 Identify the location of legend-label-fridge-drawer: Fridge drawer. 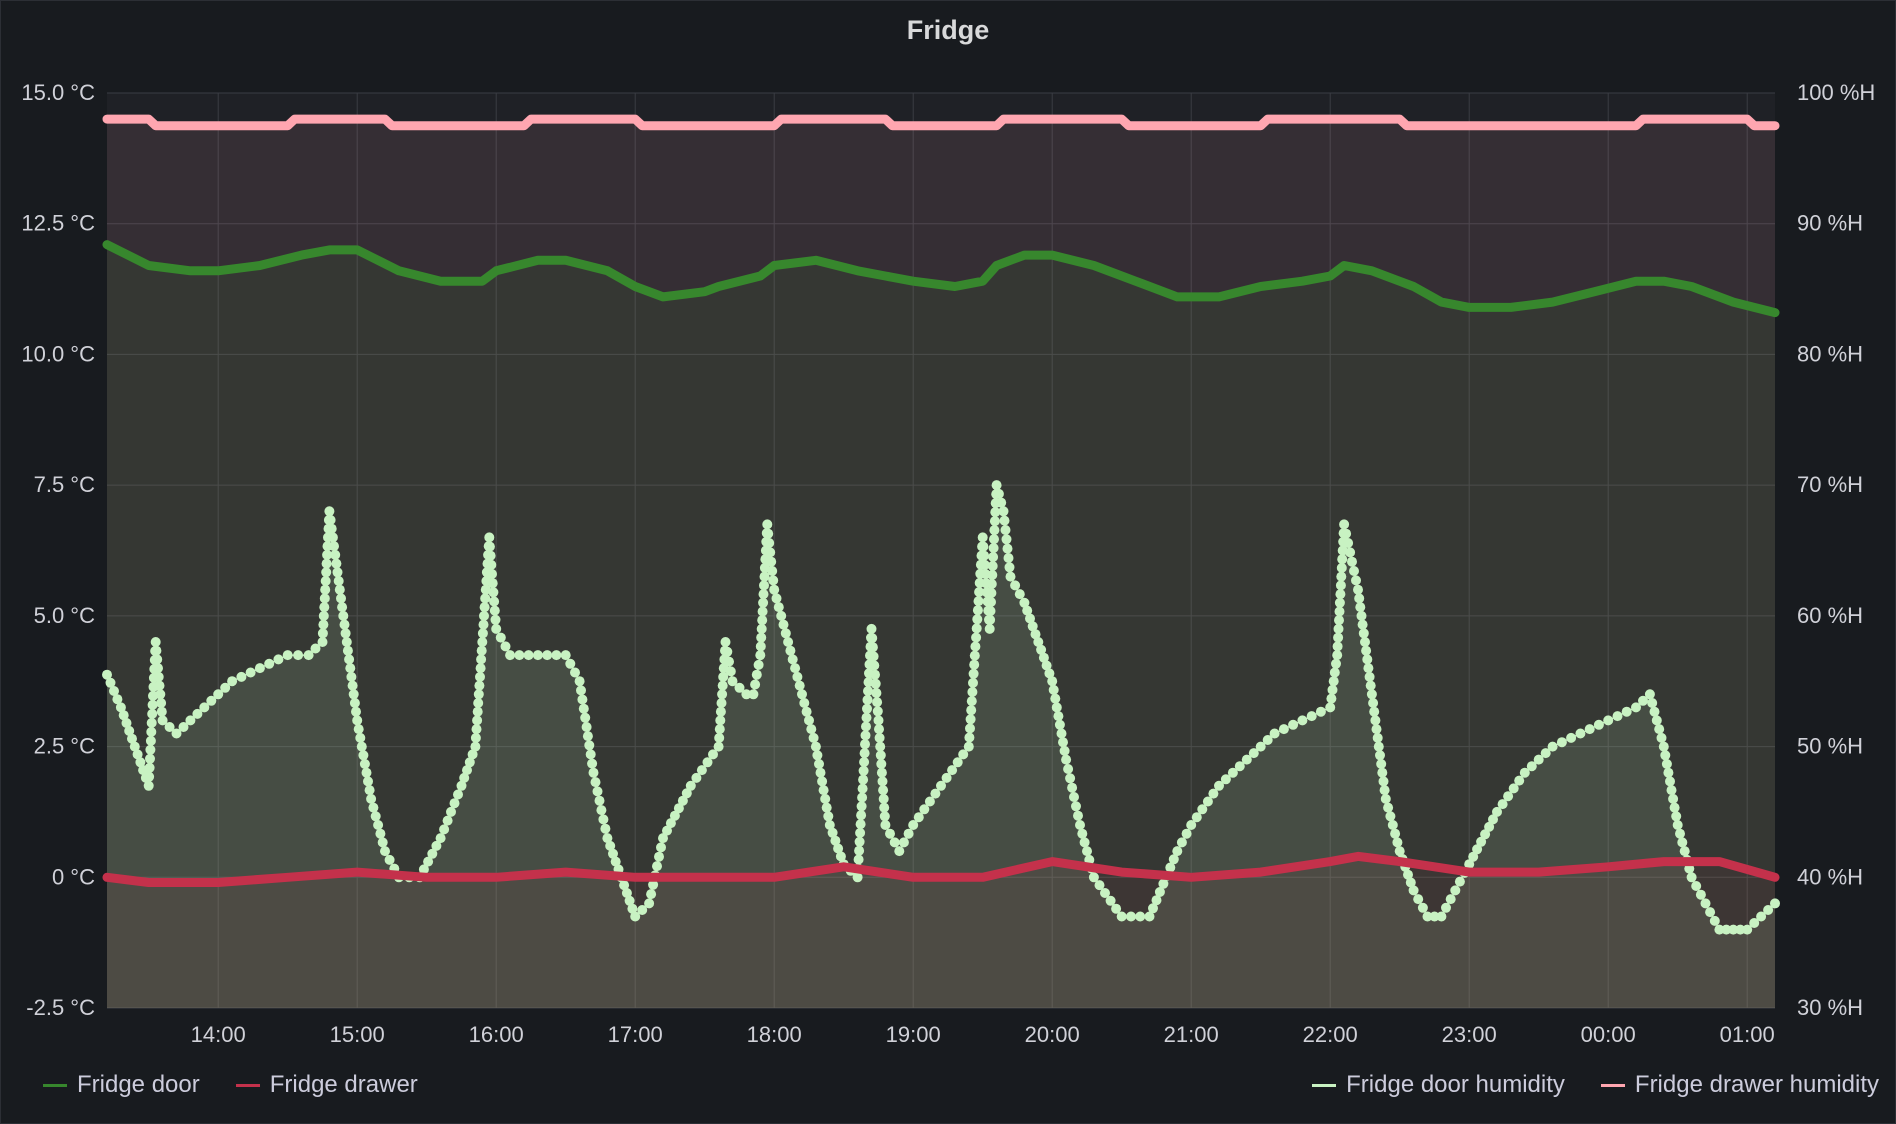
(343, 1084).